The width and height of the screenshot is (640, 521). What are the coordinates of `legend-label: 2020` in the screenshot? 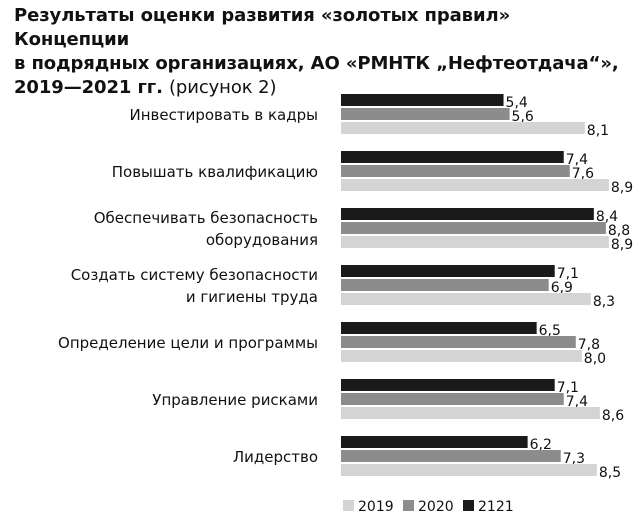 It's located at (436, 507).